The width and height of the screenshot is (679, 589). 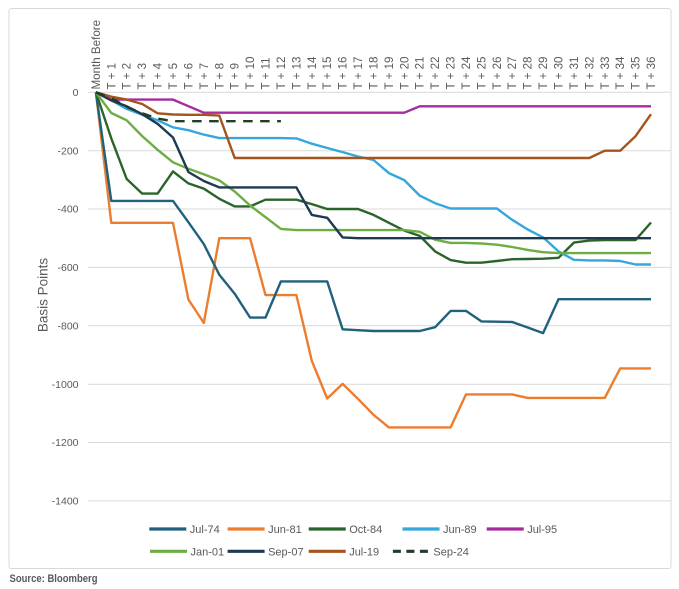 What do you see at coordinates (460, 530) in the screenshot?
I see `svg-text: Jun-89` at bounding box center [460, 530].